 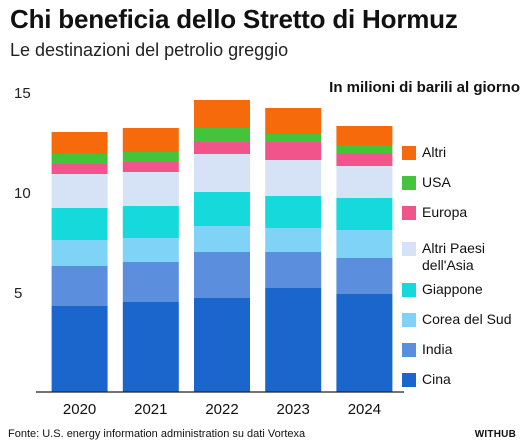 What do you see at coordinates (424, 87) in the screenshot?
I see `unit-label: In milioni di barili al giorno` at bounding box center [424, 87].